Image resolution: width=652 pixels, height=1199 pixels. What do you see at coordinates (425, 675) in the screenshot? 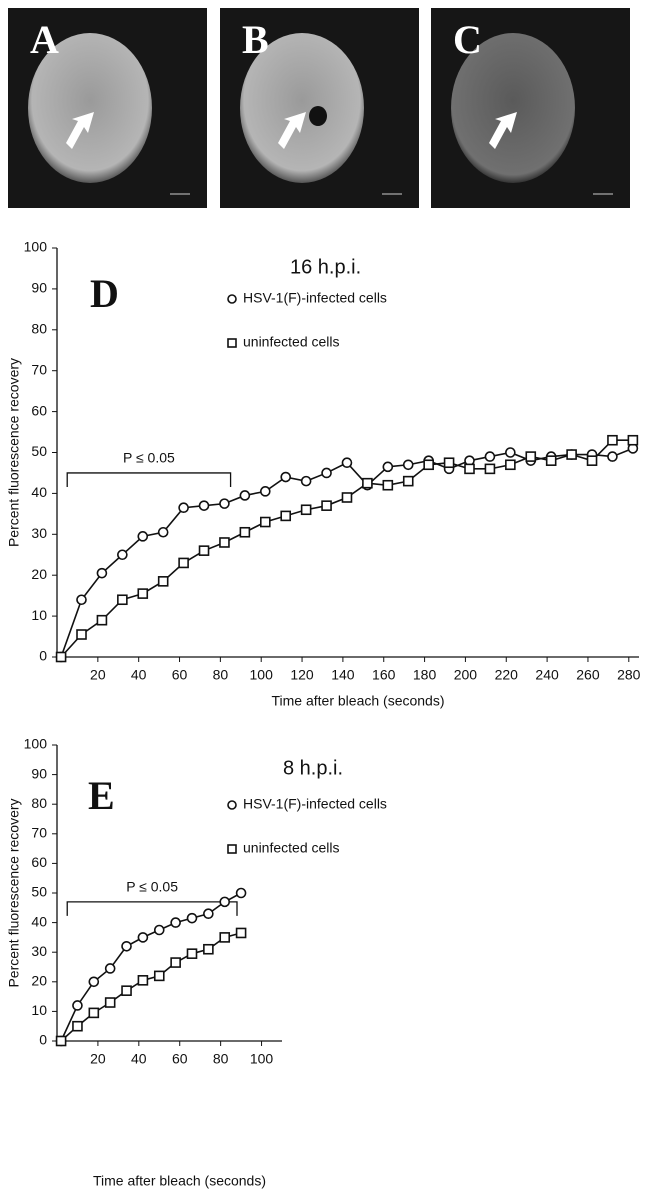
I see `x-tick-label: 180` at bounding box center [425, 675].